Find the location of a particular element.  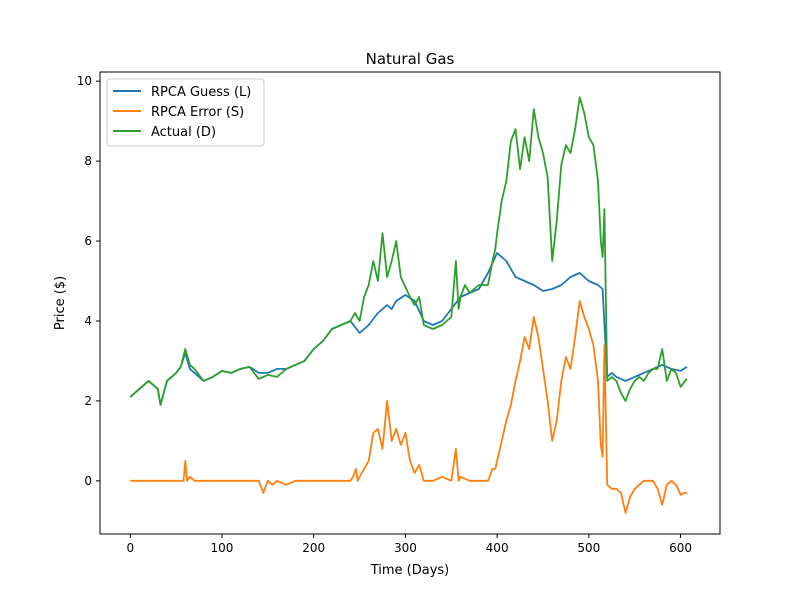

x-tick-label: 400 is located at coordinates (497, 548).